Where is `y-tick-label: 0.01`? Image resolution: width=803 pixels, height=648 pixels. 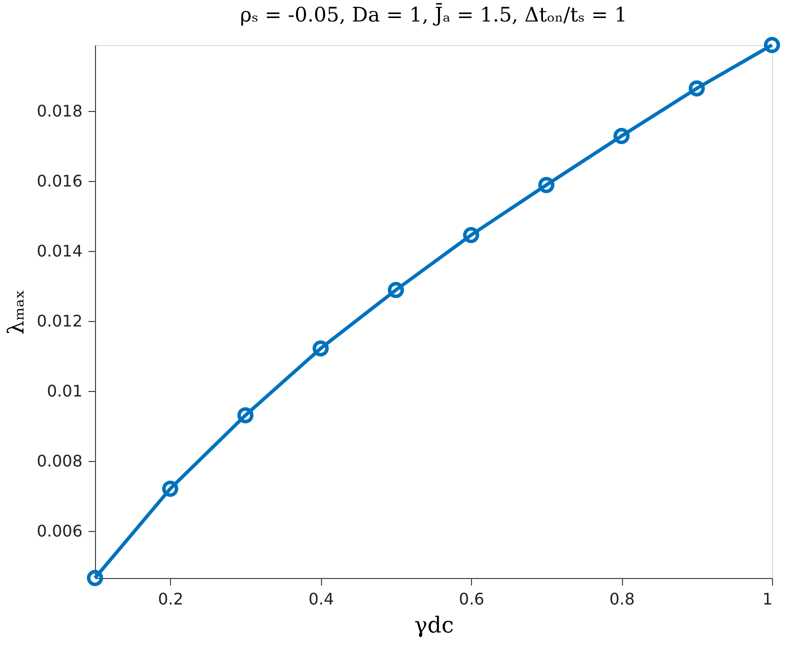 y-tick-label: 0.01 is located at coordinates (64, 390).